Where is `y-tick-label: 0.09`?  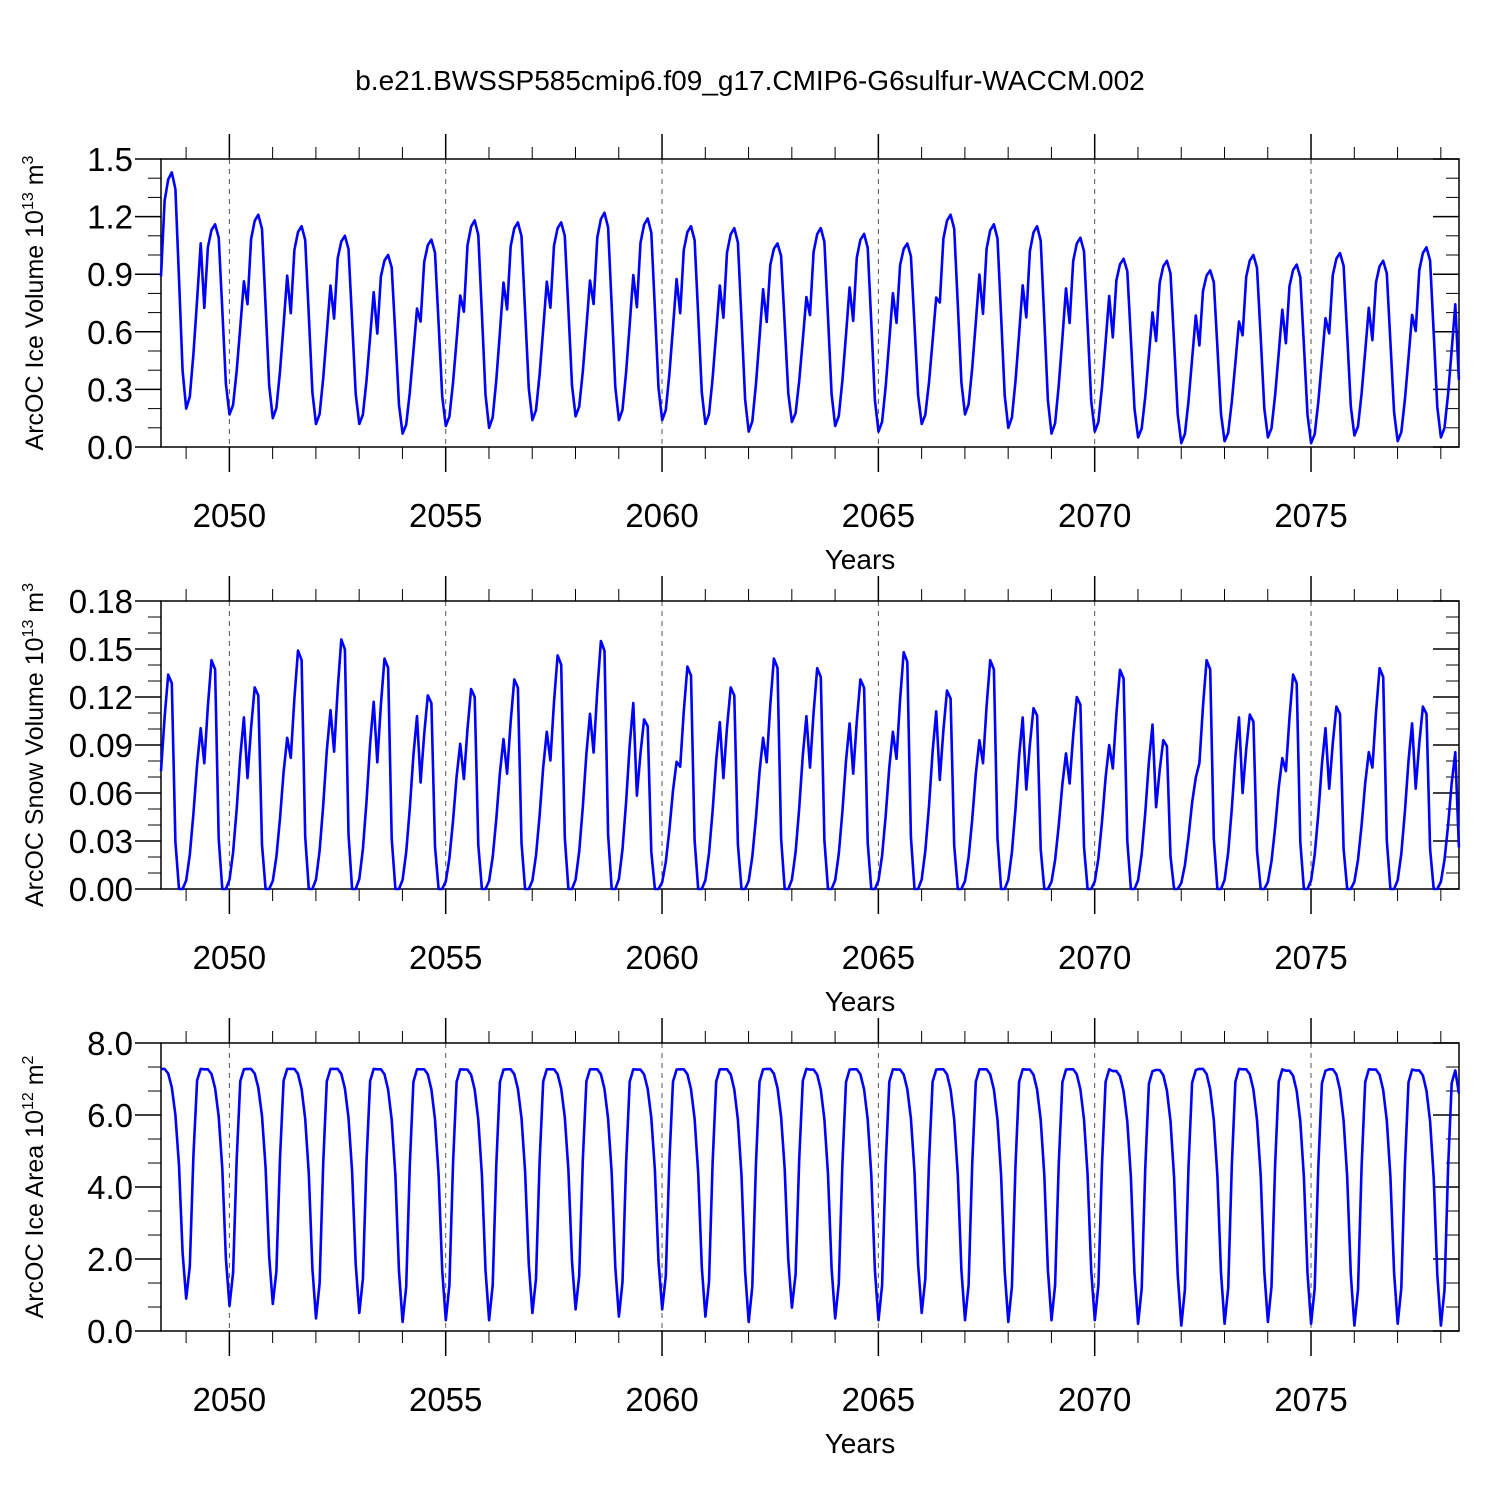
y-tick-label: 0.09 is located at coordinates (101, 745).